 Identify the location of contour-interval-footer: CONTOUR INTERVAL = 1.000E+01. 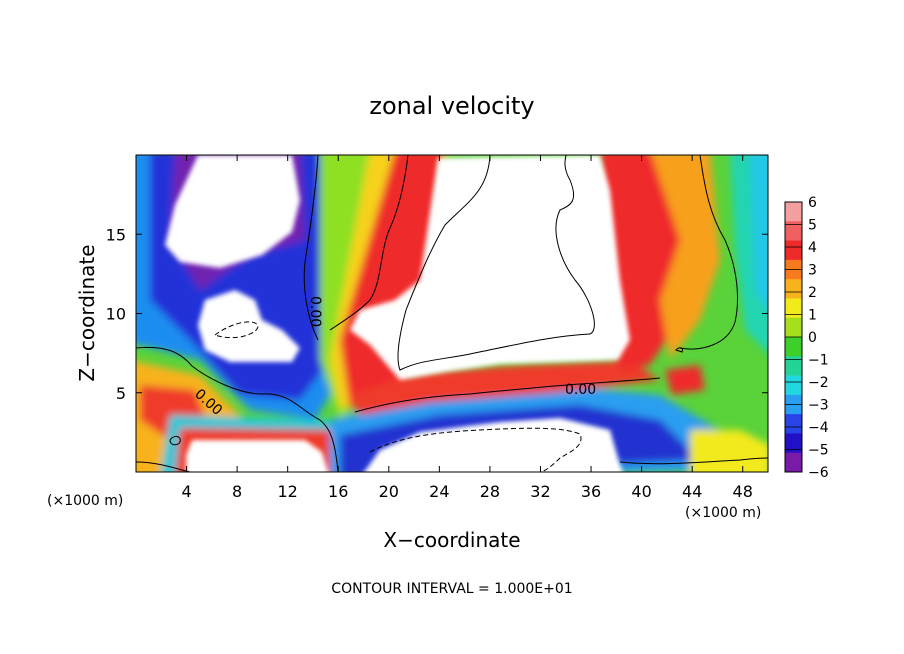
(451, 589).